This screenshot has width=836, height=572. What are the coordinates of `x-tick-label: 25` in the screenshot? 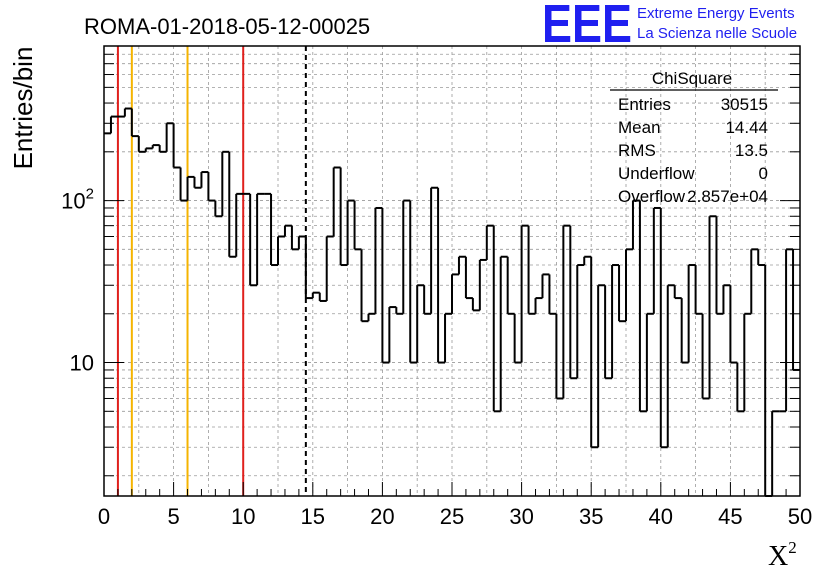 It's located at (452, 516).